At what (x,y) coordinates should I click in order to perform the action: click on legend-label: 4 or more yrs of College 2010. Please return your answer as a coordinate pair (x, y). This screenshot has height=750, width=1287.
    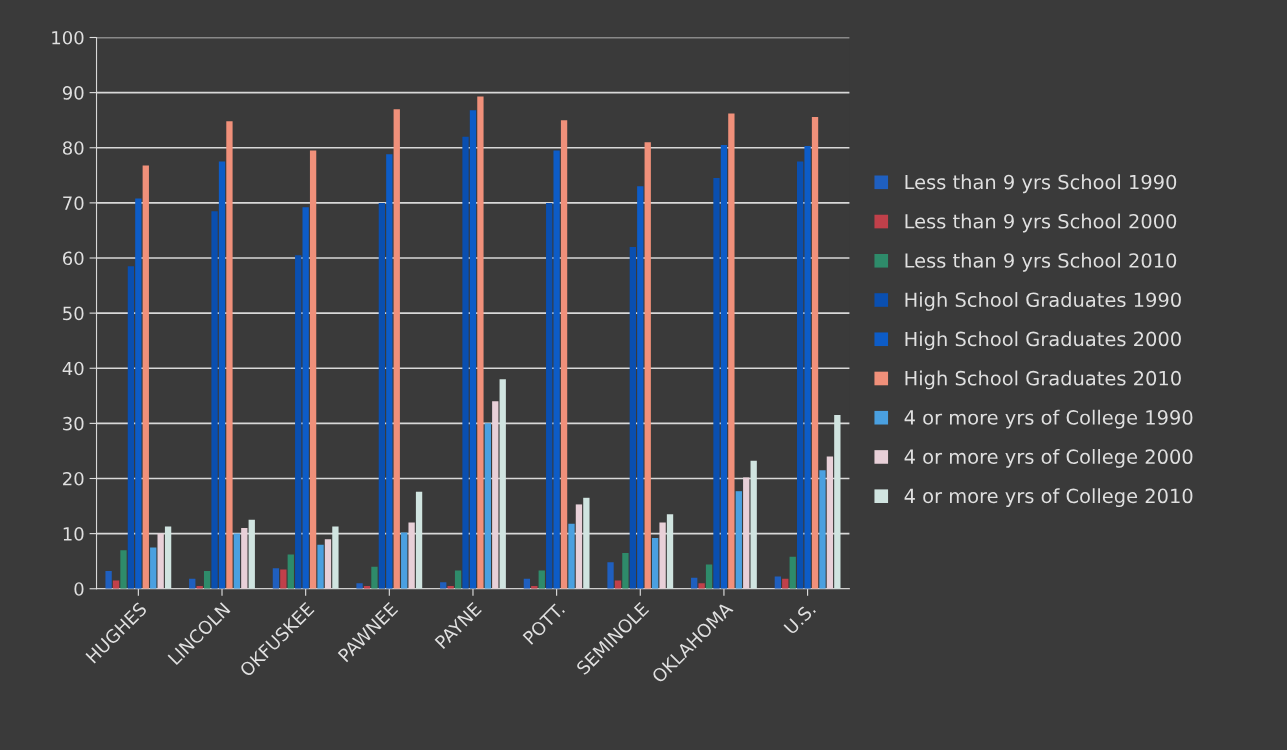
    Looking at the image, I should click on (1048, 498).